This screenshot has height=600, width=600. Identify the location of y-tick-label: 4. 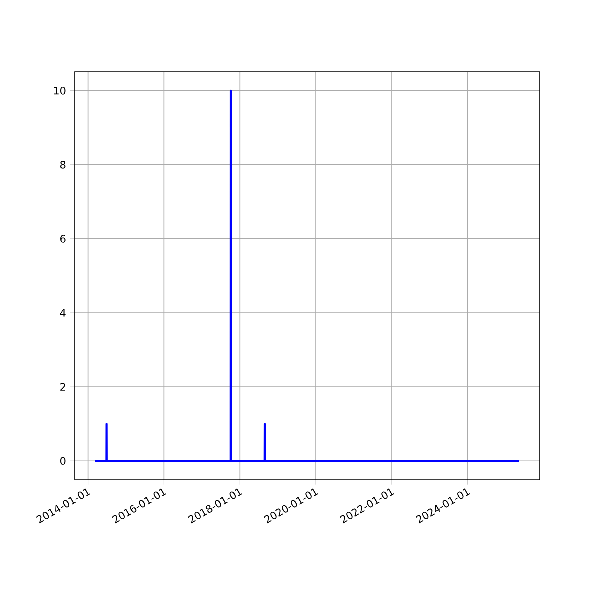
(63, 313).